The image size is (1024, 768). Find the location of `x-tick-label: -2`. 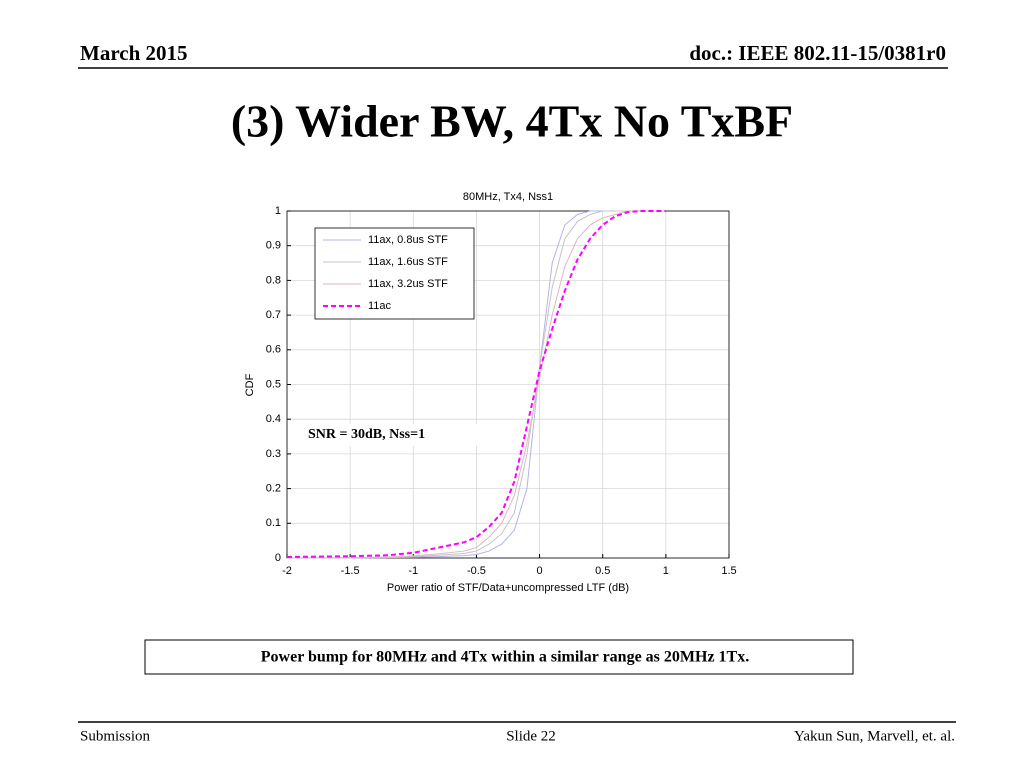

x-tick-label: -2 is located at coordinates (287, 571).